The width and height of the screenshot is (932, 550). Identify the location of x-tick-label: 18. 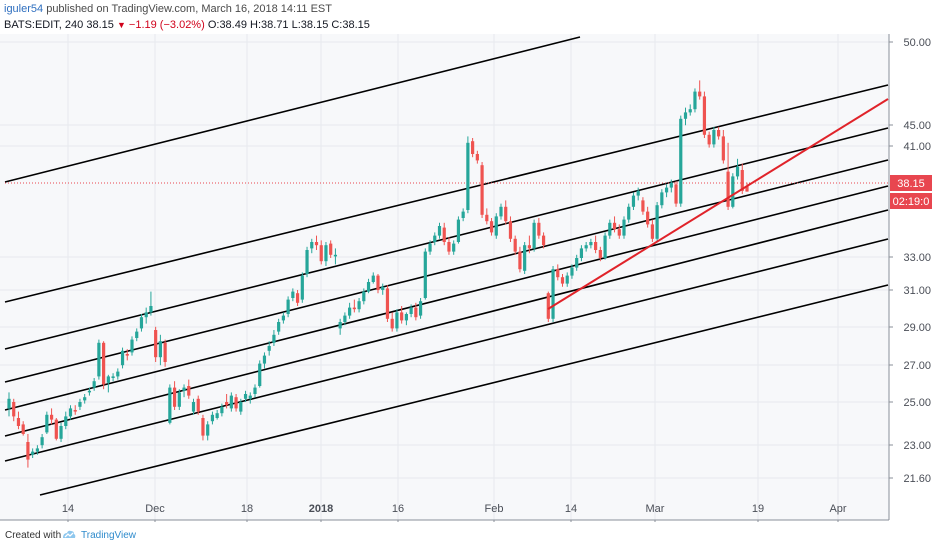
(247, 509).